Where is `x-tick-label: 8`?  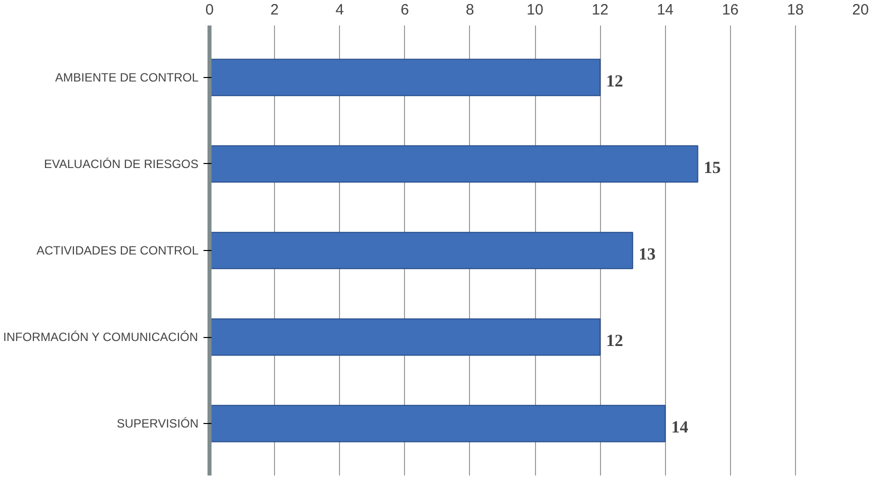
x-tick-label: 8 is located at coordinates (470, 10).